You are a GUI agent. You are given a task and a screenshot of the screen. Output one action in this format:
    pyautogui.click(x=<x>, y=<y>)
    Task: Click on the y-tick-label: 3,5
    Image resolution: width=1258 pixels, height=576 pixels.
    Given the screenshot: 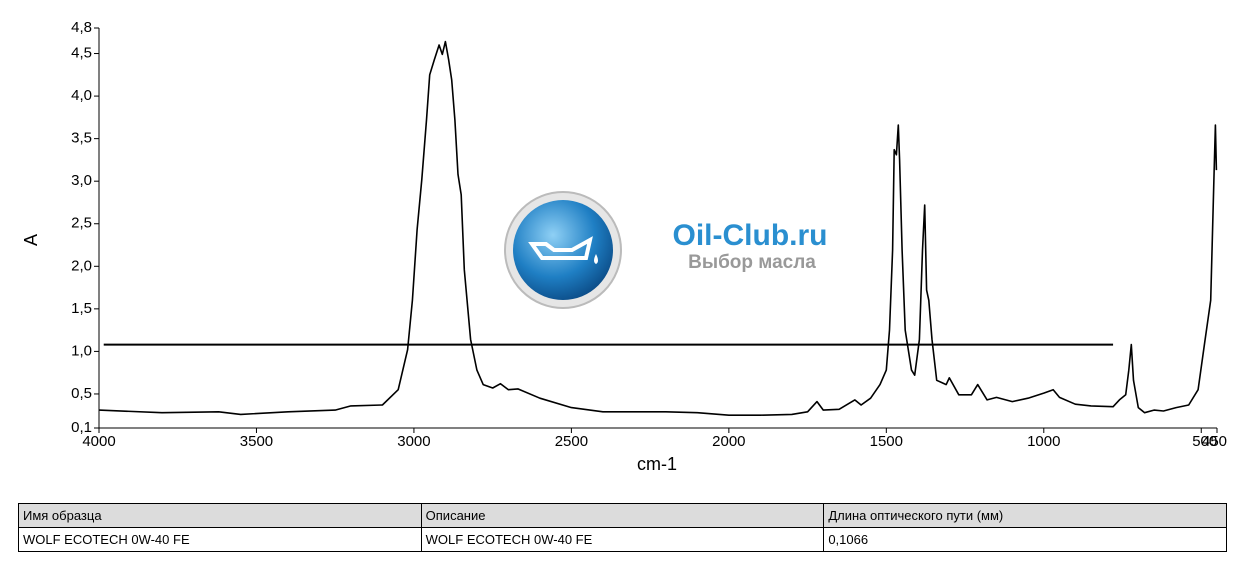 What is the action you would take?
    pyautogui.click(x=81, y=138)
    